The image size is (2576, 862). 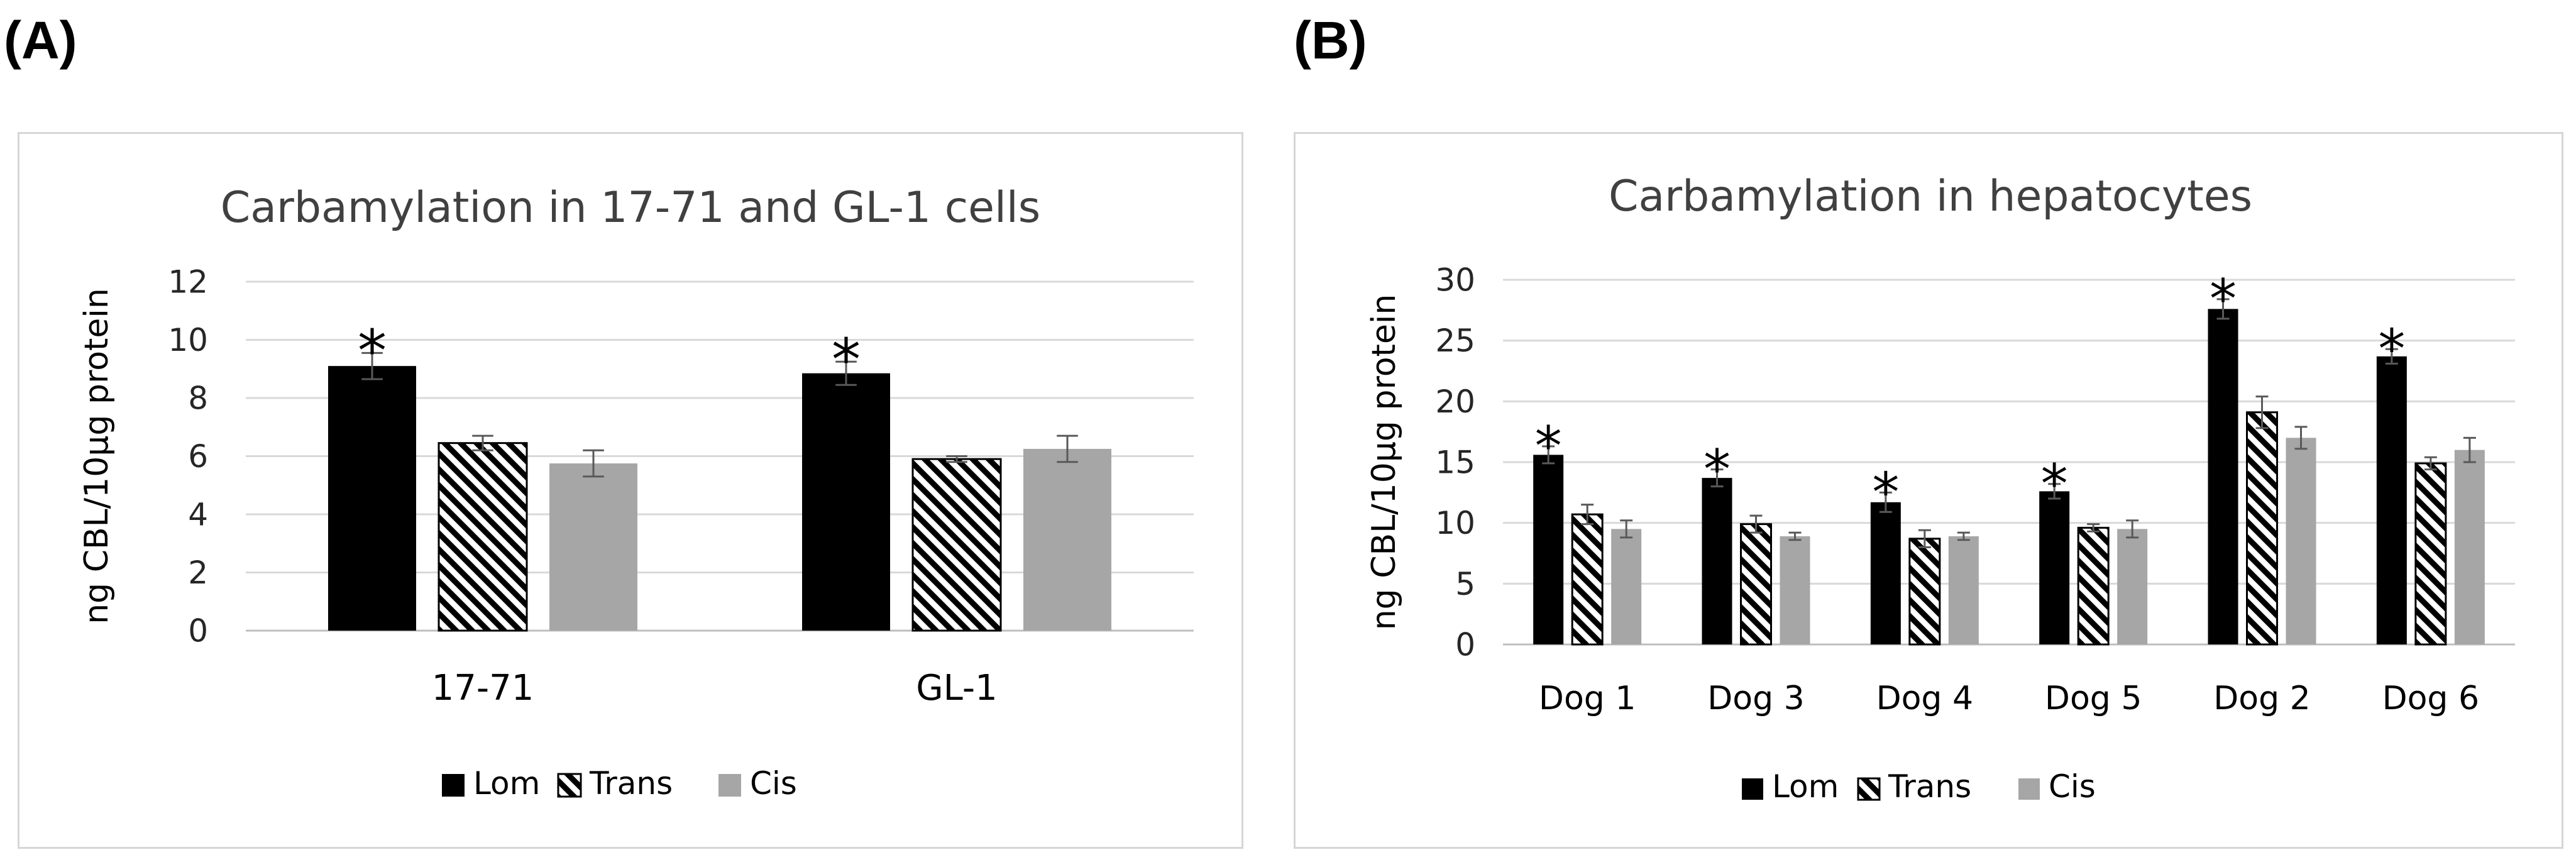 I want to click on chart-a-legend-label-cis: Cis, so click(x=773, y=783).